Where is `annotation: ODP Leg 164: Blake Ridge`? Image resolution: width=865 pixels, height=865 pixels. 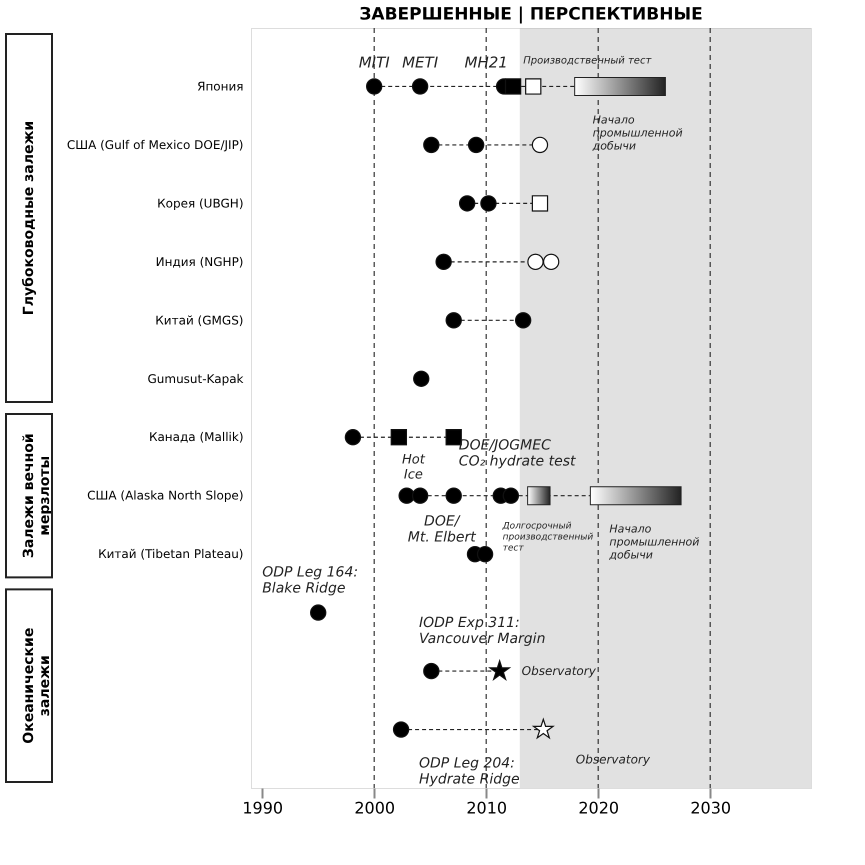
annotation: ODP Leg 164: Blake Ridge is located at coordinates (310, 580).